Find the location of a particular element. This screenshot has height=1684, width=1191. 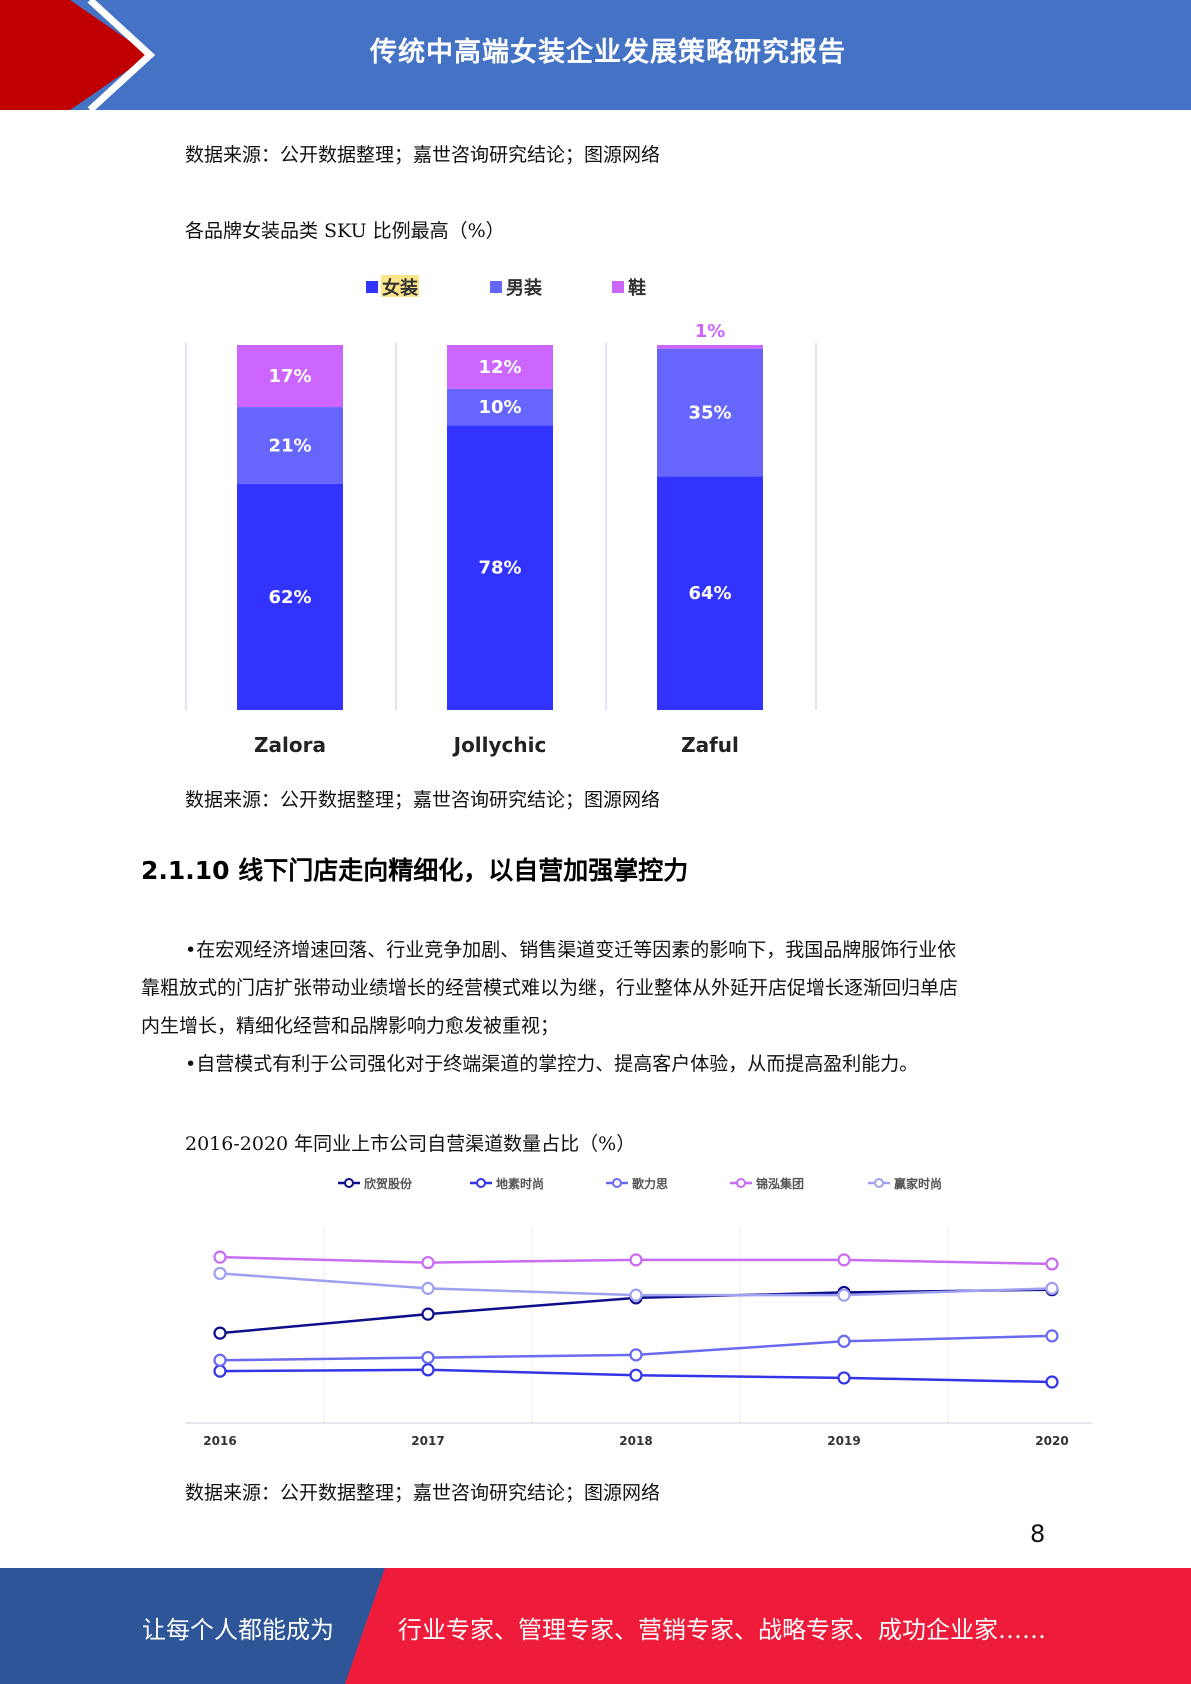

bar-data-label: 35% is located at coordinates (709, 413).